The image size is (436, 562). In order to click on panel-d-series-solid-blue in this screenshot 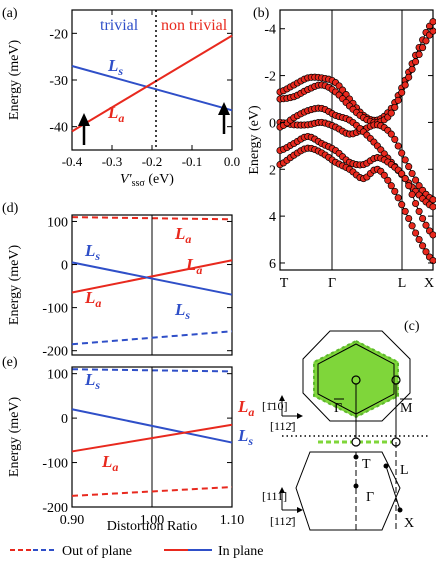, I will do `click(152, 278)`.